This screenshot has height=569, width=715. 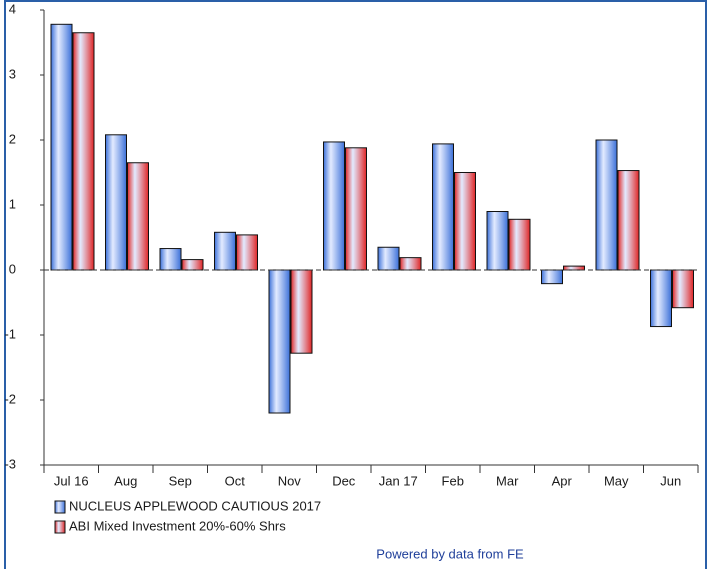 What do you see at coordinates (398, 480) in the screenshot?
I see `x-tick-label: Jan 17` at bounding box center [398, 480].